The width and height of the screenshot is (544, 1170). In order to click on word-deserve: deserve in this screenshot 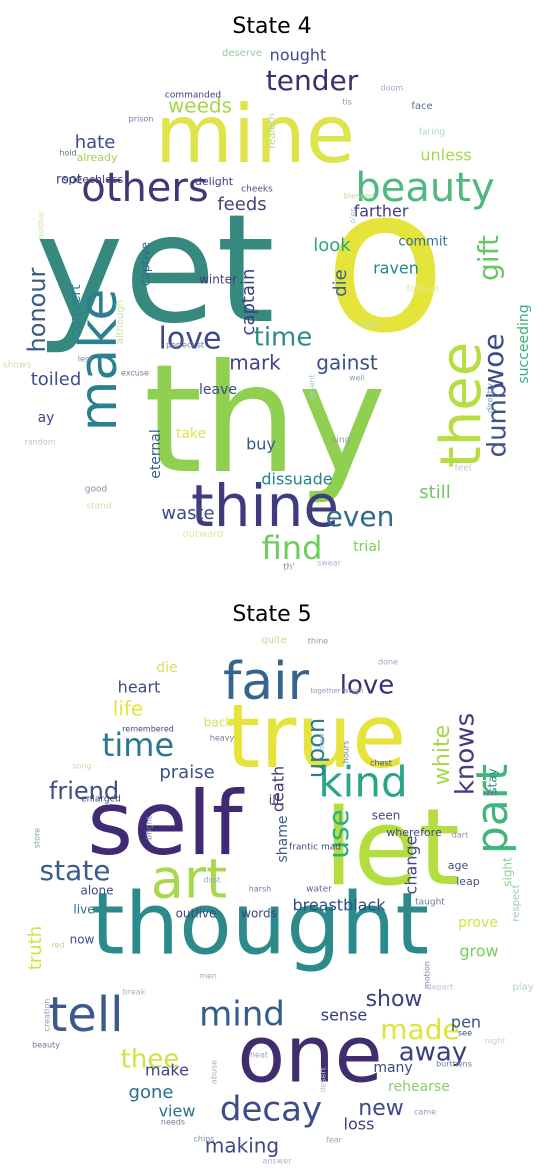, I will do `click(242, 53)`.